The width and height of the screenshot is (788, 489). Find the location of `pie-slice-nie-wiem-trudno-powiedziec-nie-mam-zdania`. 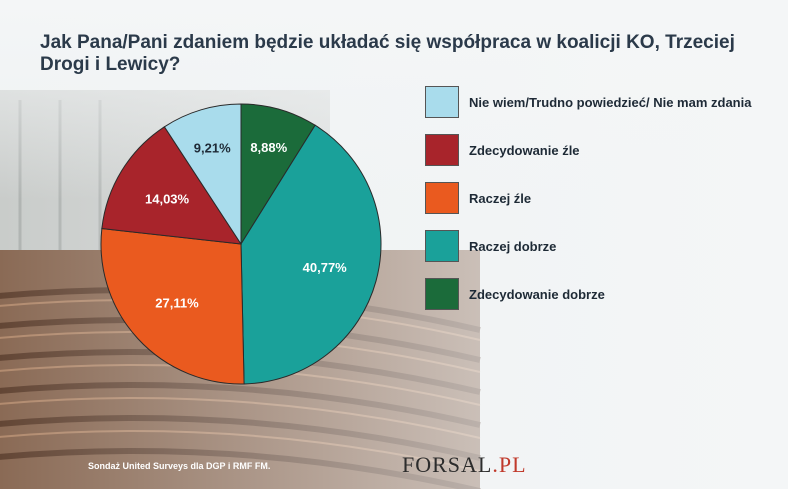

pie-slice-nie-wiem-trudno-powiedziec-nie-mam-zdania is located at coordinates (202, 174).